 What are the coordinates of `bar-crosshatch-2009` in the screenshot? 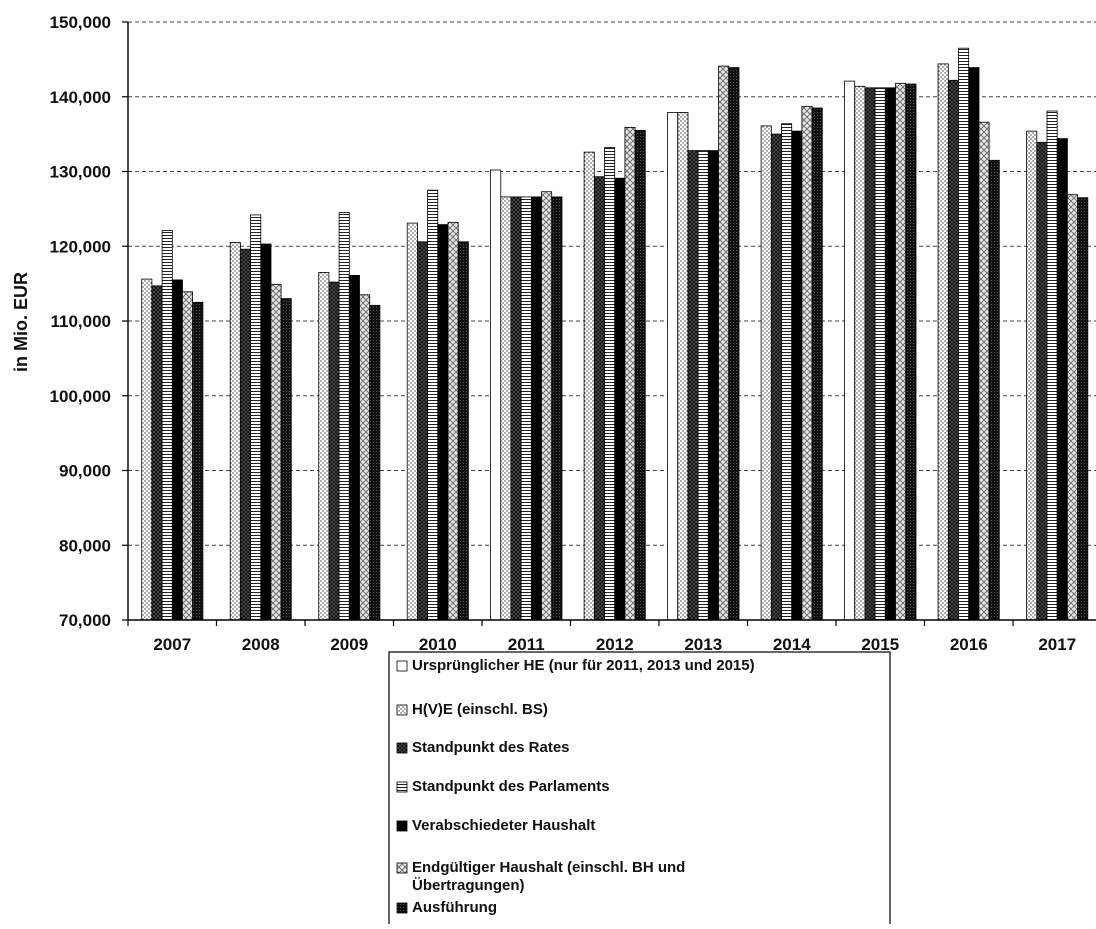 It's located at (334, 451).